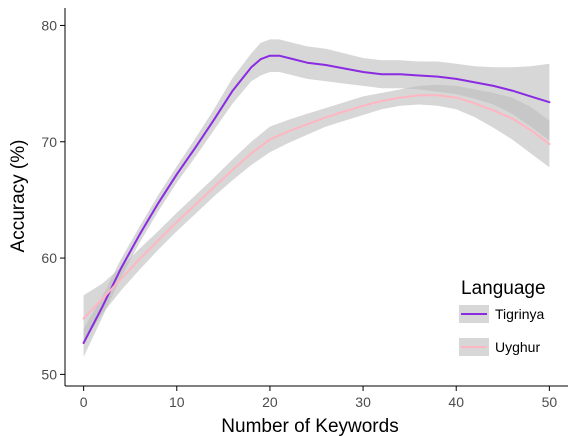 The height and width of the screenshot is (436, 569). What do you see at coordinates (309, 426) in the screenshot?
I see `x-axis-title: Number of Keywords` at bounding box center [309, 426].